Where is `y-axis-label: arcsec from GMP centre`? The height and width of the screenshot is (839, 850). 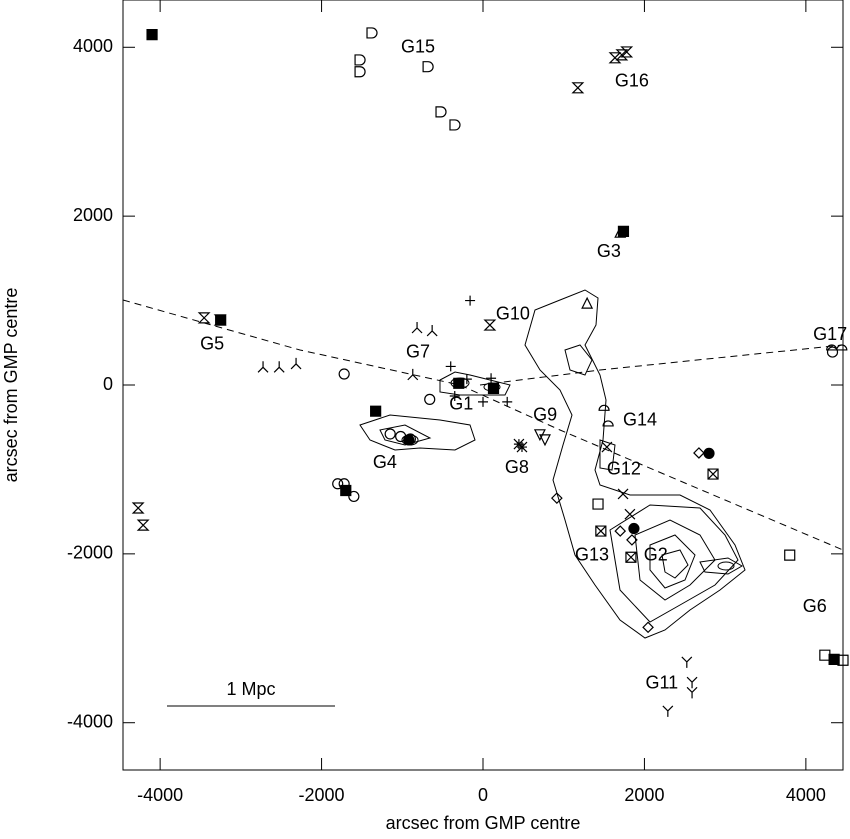
y-axis-label: arcsec from GMP centre is located at coordinates (11, 385).